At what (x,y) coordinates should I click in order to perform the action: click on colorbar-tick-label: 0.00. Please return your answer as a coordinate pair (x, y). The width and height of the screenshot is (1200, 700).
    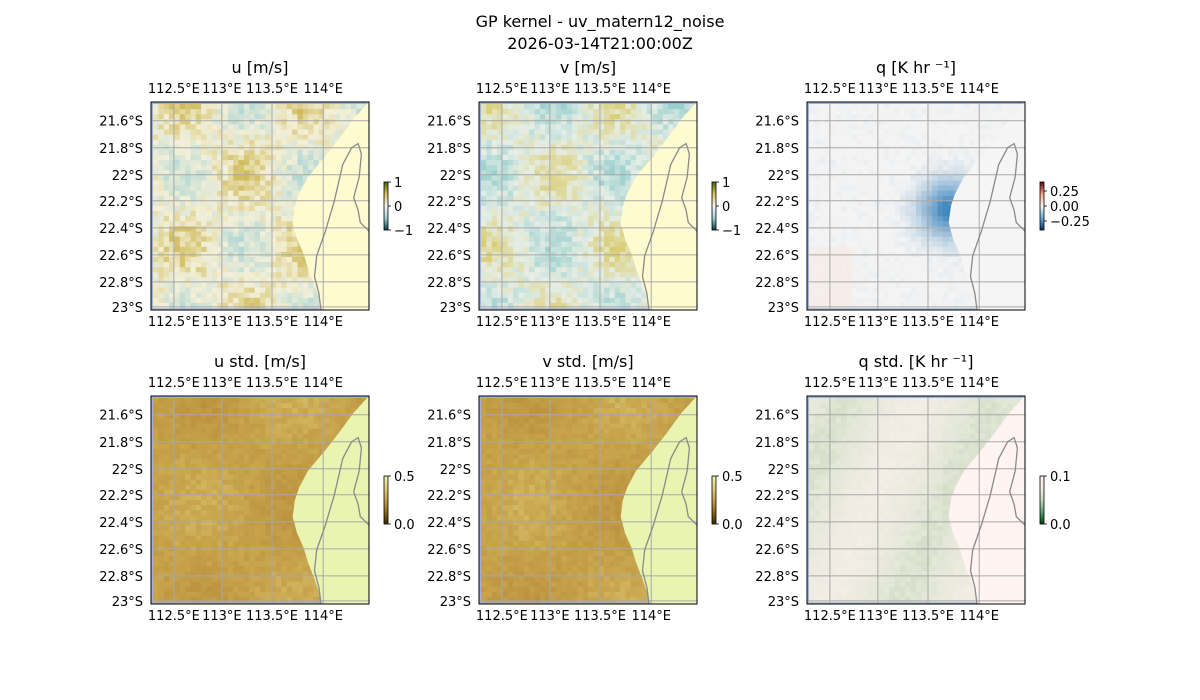
    Looking at the image, I should click on (1064, 207).